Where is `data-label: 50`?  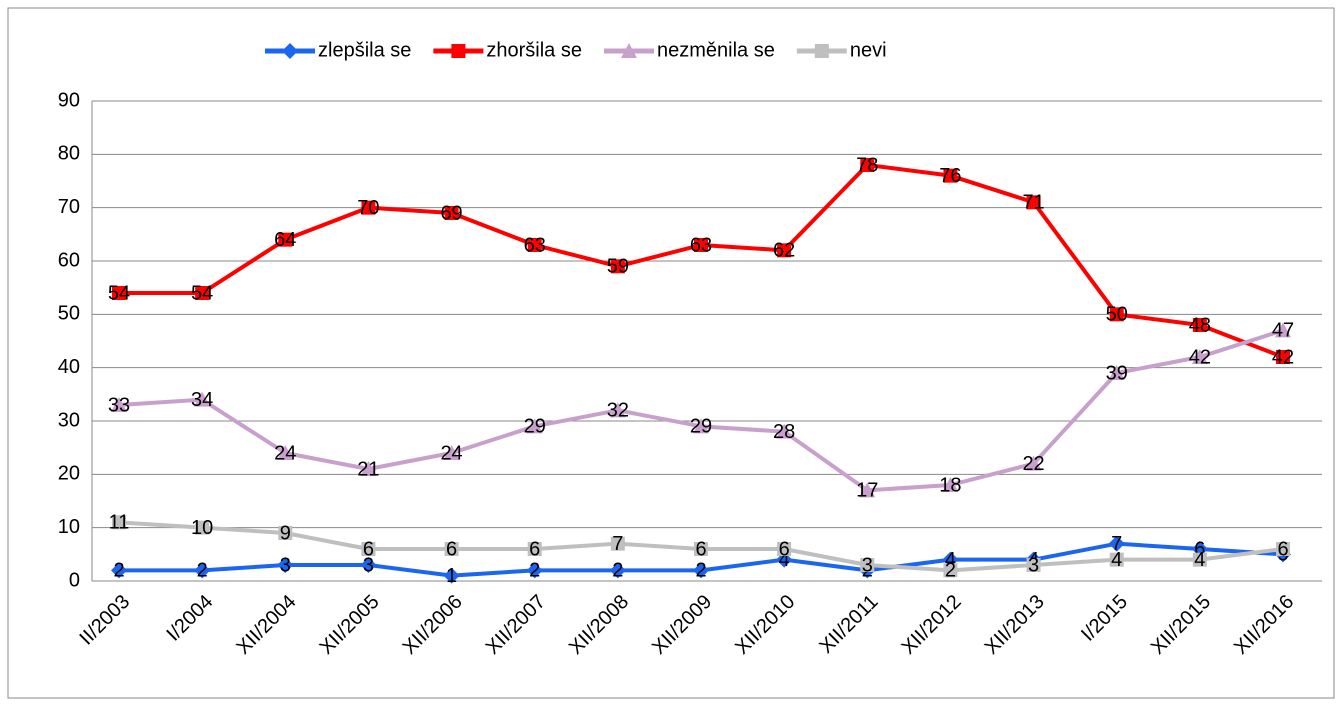 data-label: 50 is located at coordinates (1117, 315).